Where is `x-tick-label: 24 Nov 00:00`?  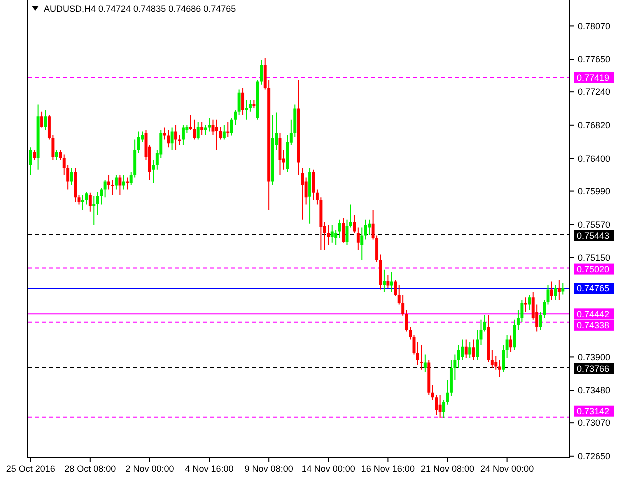
x-tick-label: 24 Nov 00:00 is located at coordinates (507, 469).